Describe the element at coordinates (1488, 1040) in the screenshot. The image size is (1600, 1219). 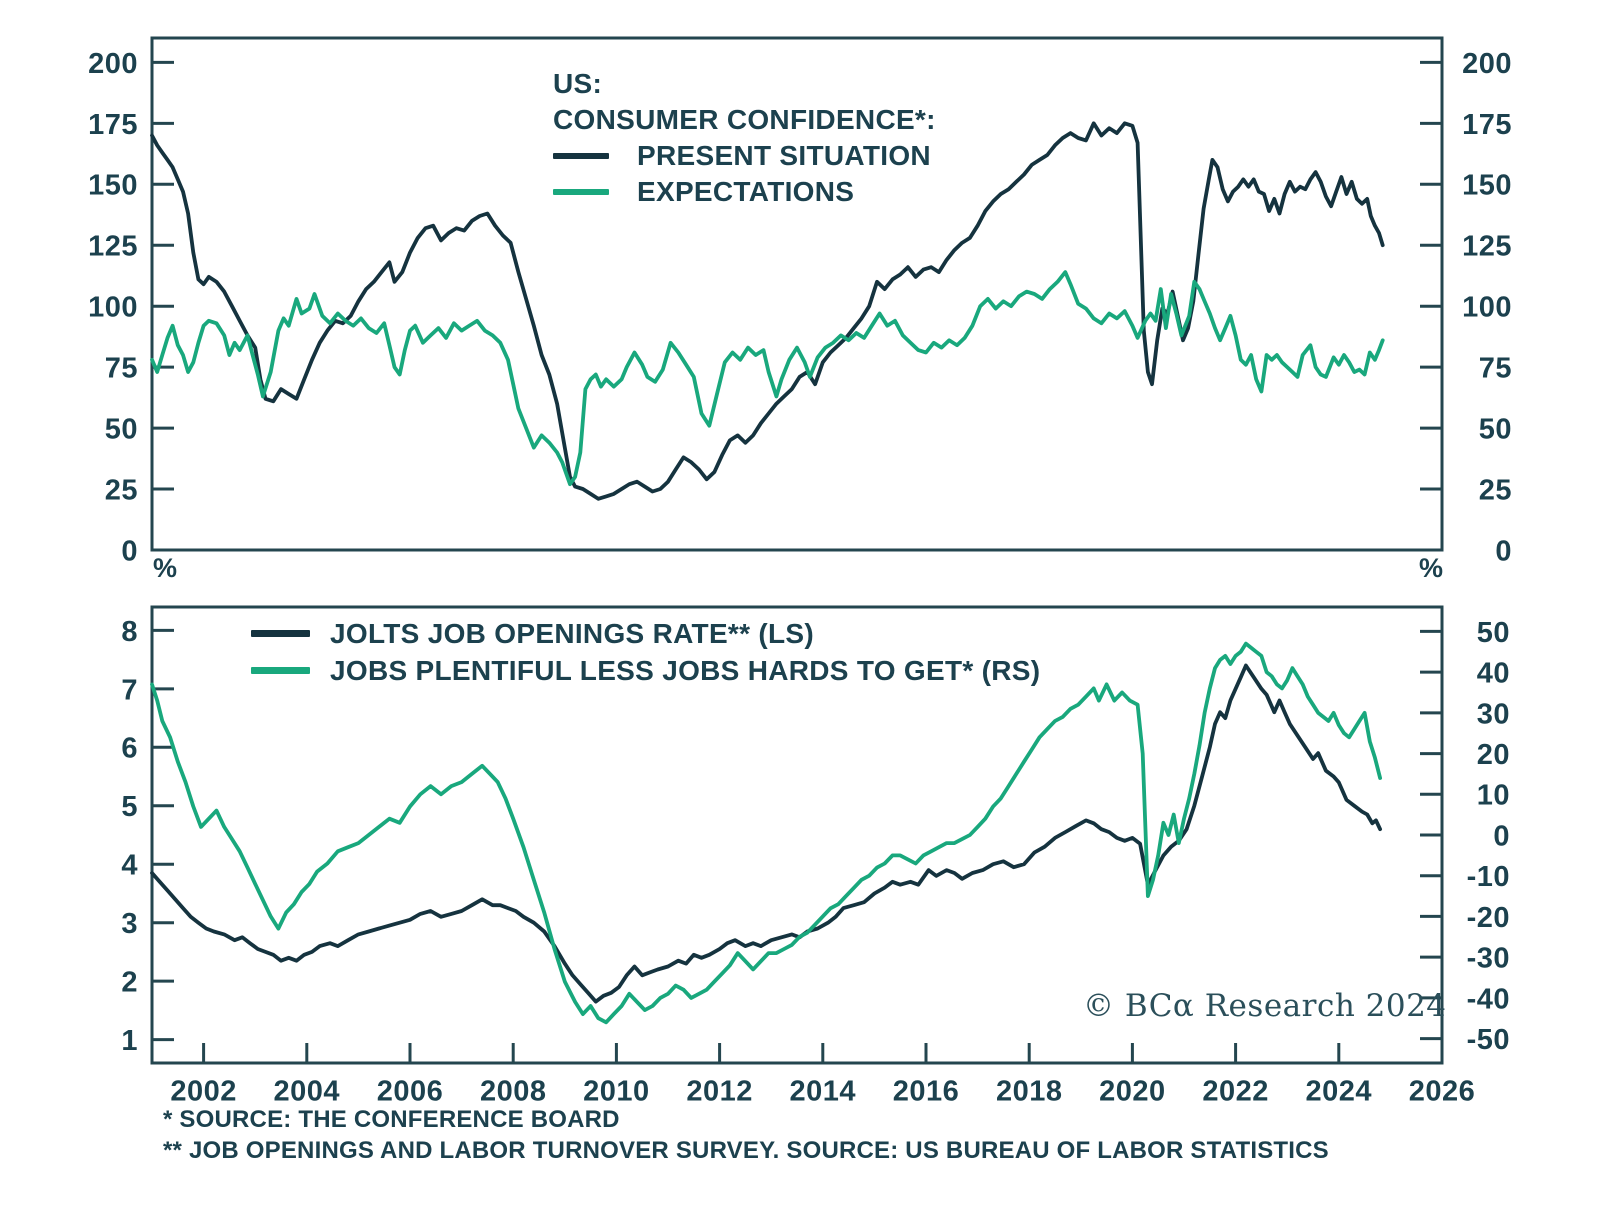
I see `bottom-right-axis-label: -50` at that location.